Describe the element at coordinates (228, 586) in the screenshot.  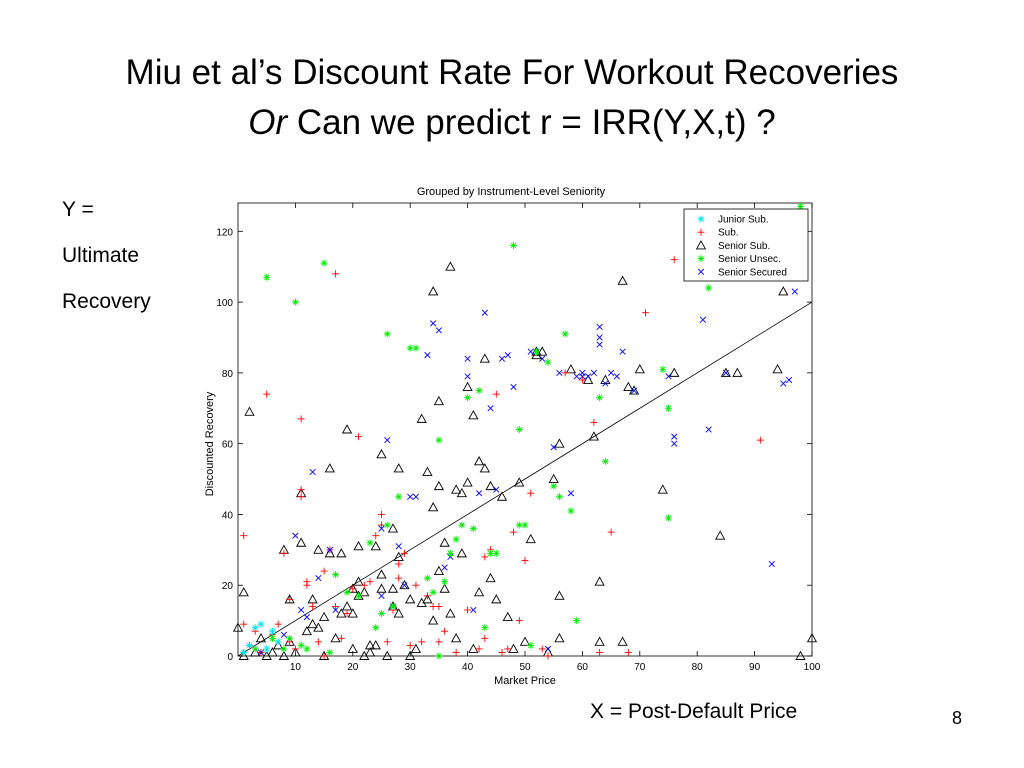
I see `y-tick-label: 20` at that location.